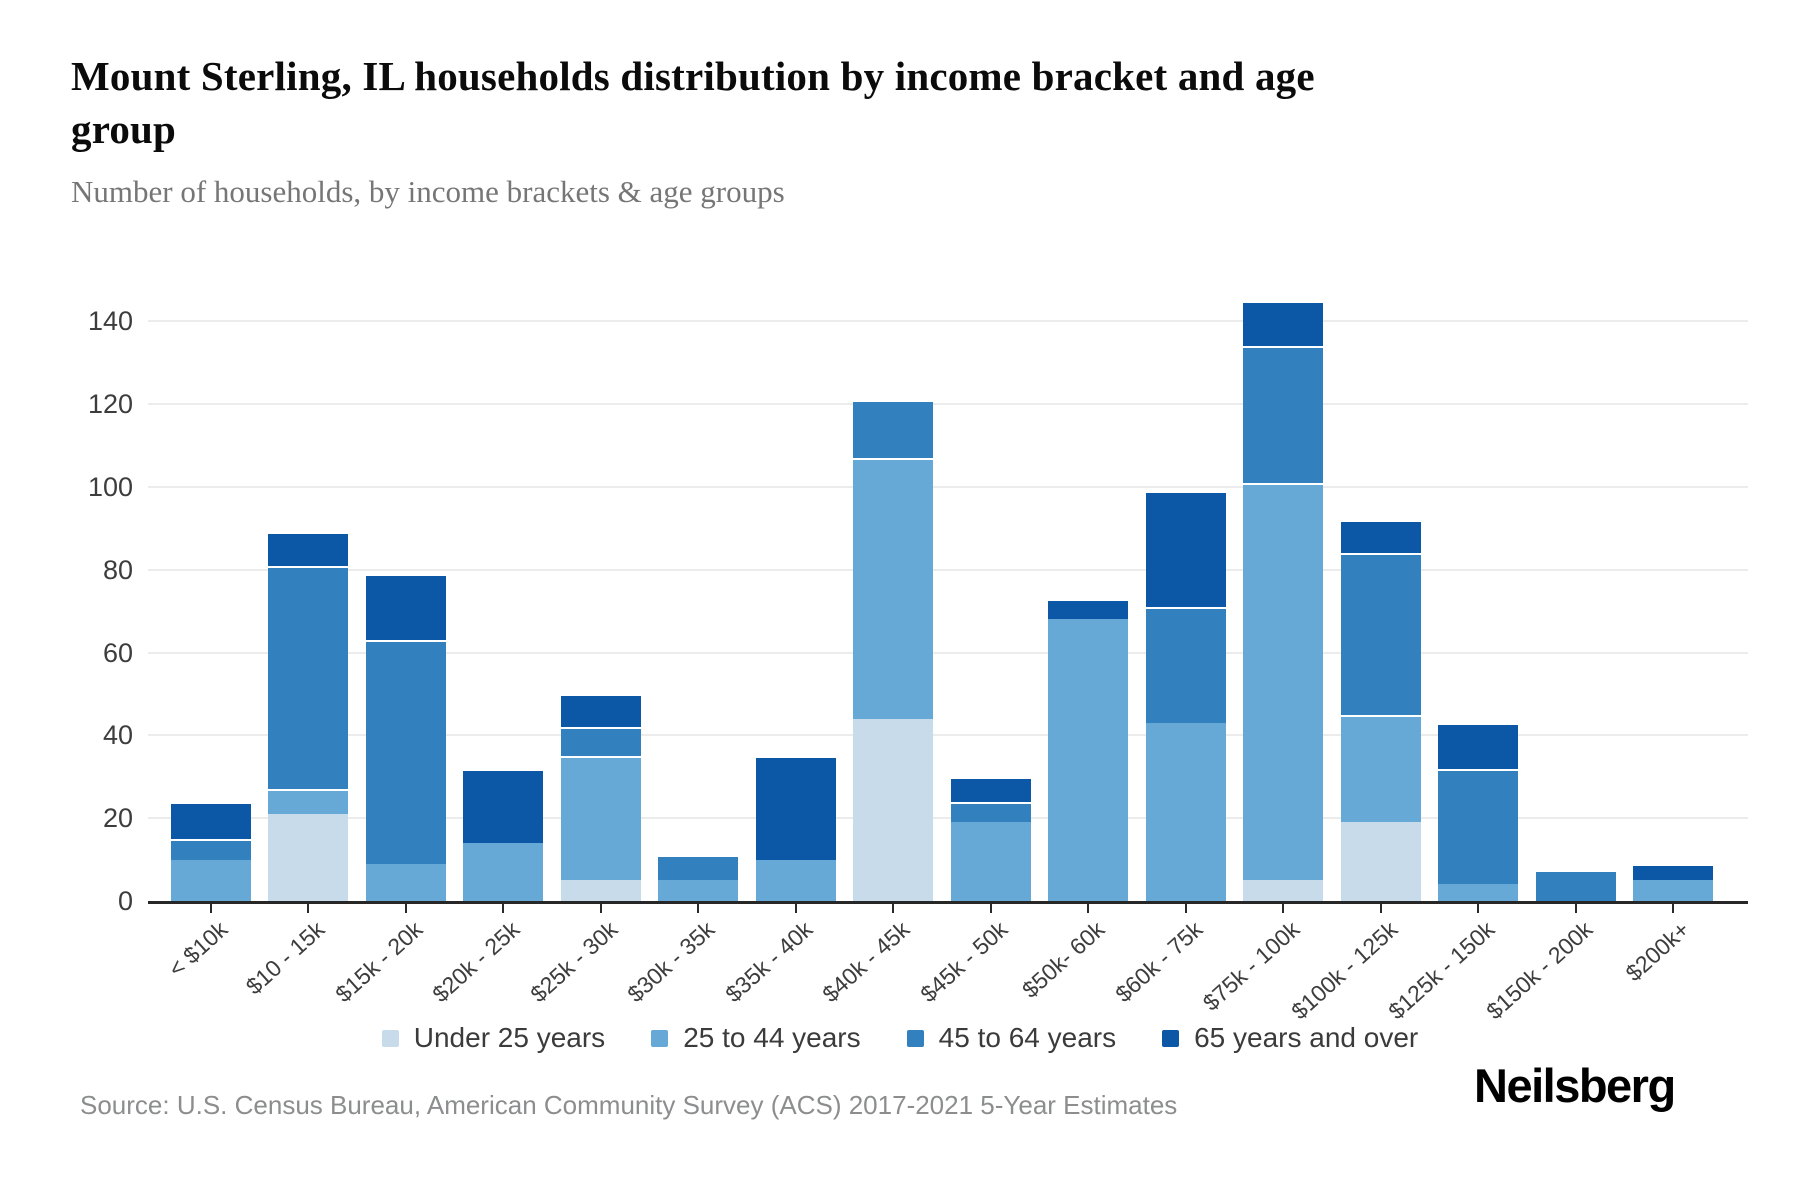 Image resolution: width=1800 pixels, height=1200 pixels. I want to click on y-axis-tick-label: 120, so click(110, 404).